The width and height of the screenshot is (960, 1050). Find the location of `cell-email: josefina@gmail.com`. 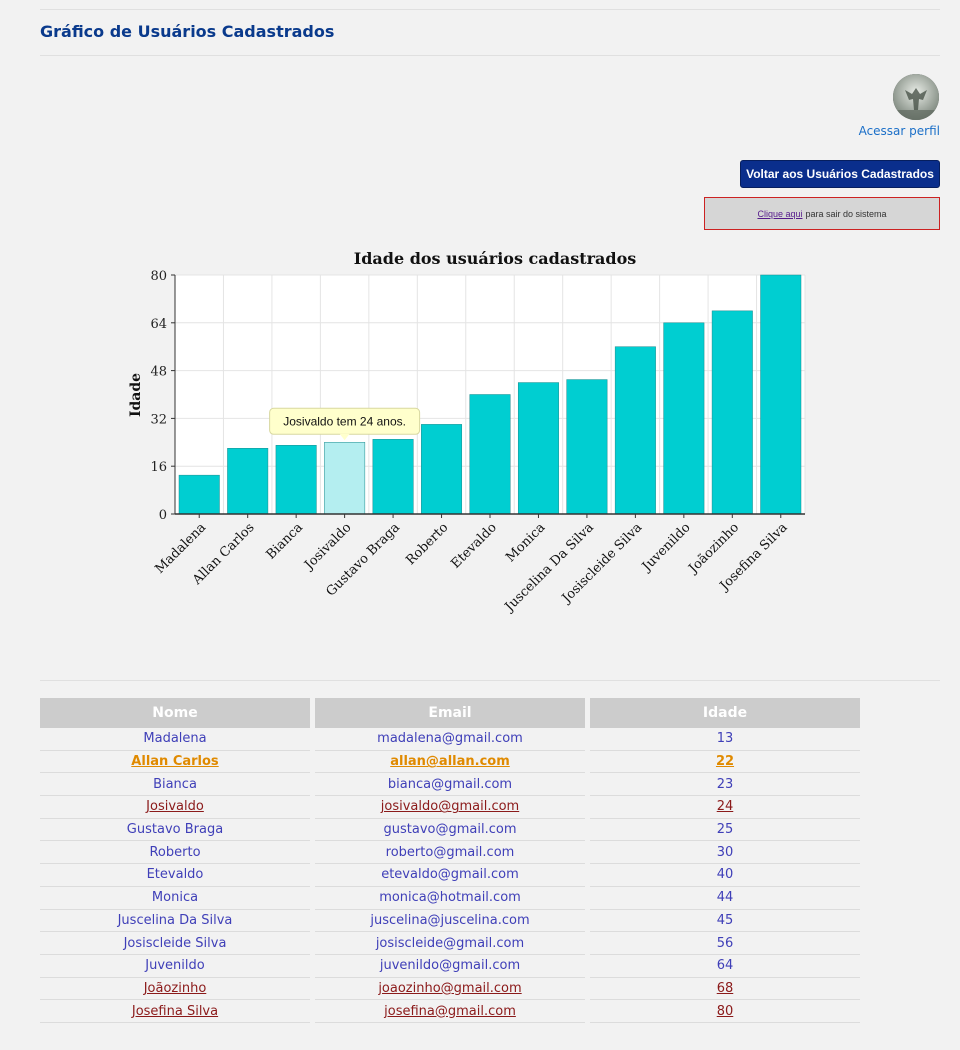

cell-email: josefina@gmail.com is located at coordinates (450, 1011).